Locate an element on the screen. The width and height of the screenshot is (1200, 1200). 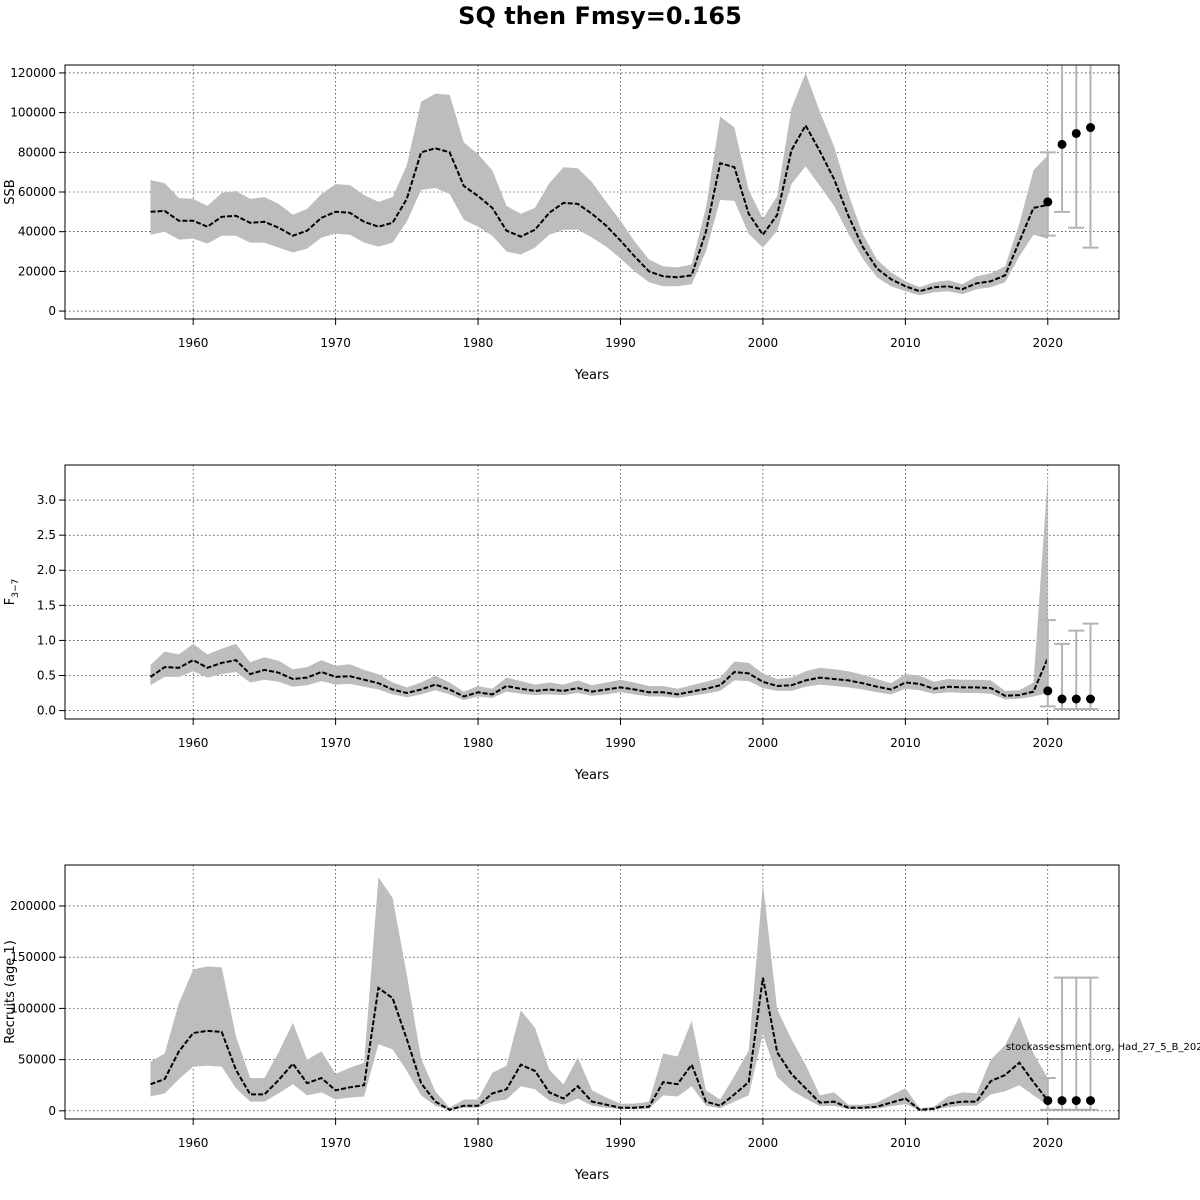
y-tick-label: 50000 is located at coordinates (37, 1060).